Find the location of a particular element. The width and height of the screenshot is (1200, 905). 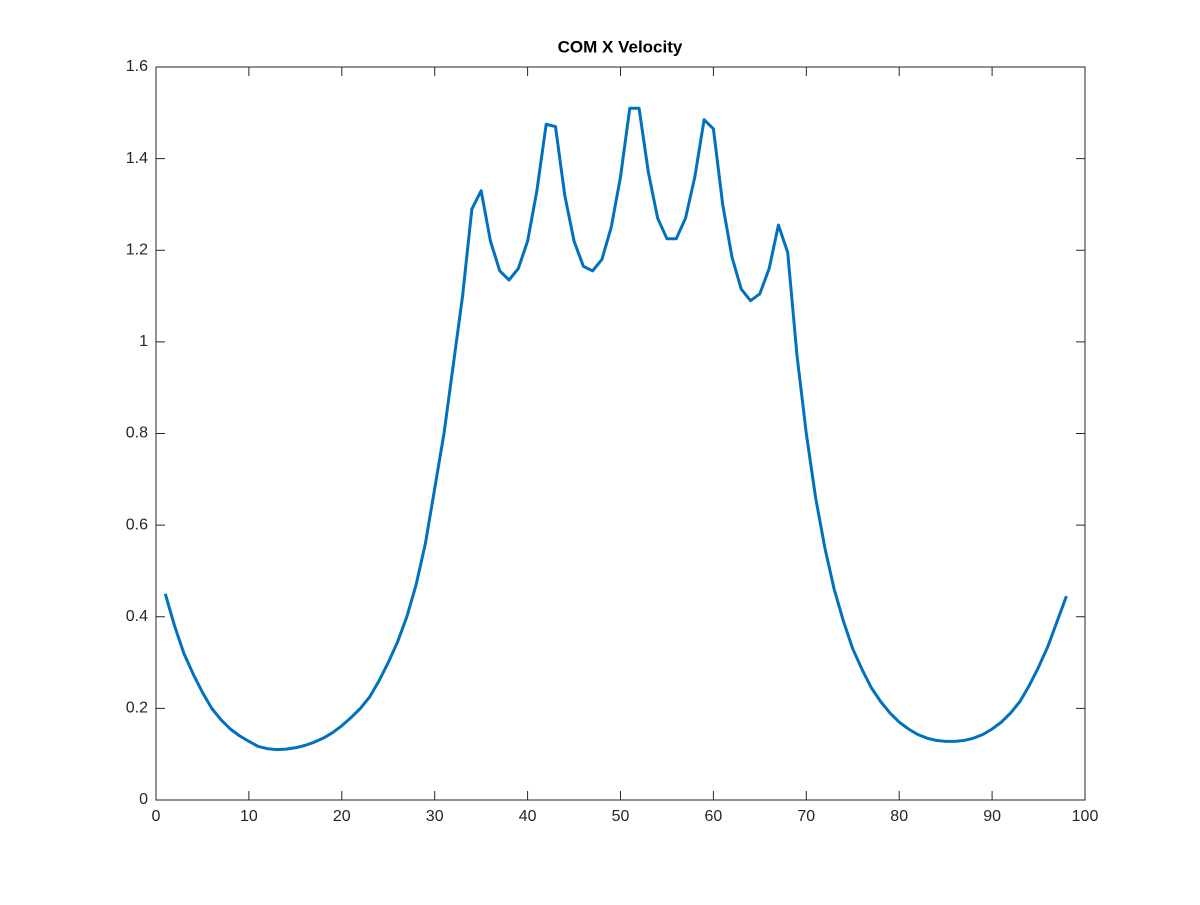

y-tick-label: 1.2 is located at coordinates (137, 249).